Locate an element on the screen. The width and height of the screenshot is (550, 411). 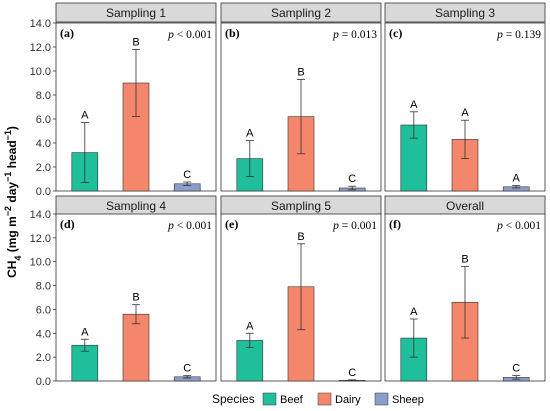
panel-3: Sampling 3 (c) p = 0.139 A A A is located at coordinates (465, 97).